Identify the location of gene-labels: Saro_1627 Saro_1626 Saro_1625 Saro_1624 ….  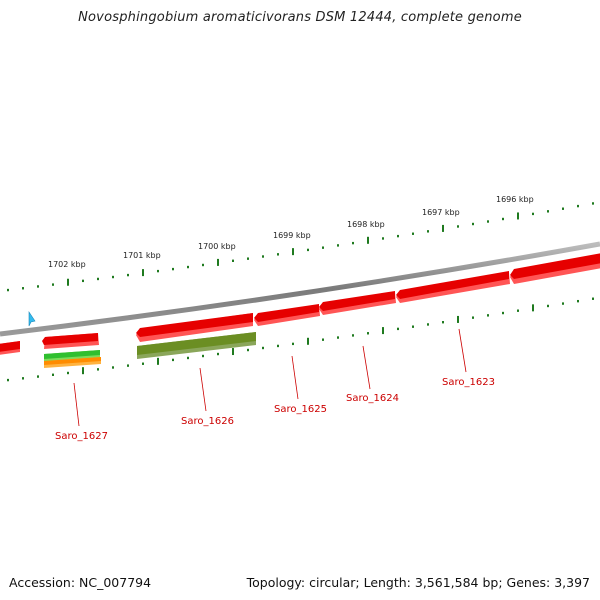
(275, 409).